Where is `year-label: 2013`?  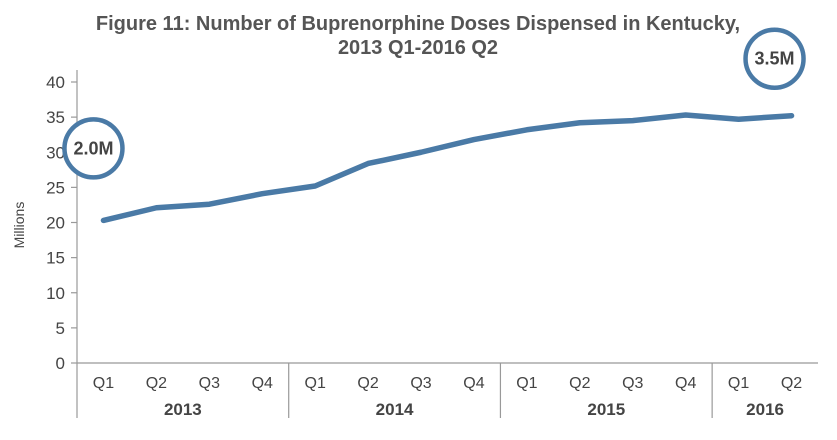 year-label: 2013 is located at coordinates (183, 409).